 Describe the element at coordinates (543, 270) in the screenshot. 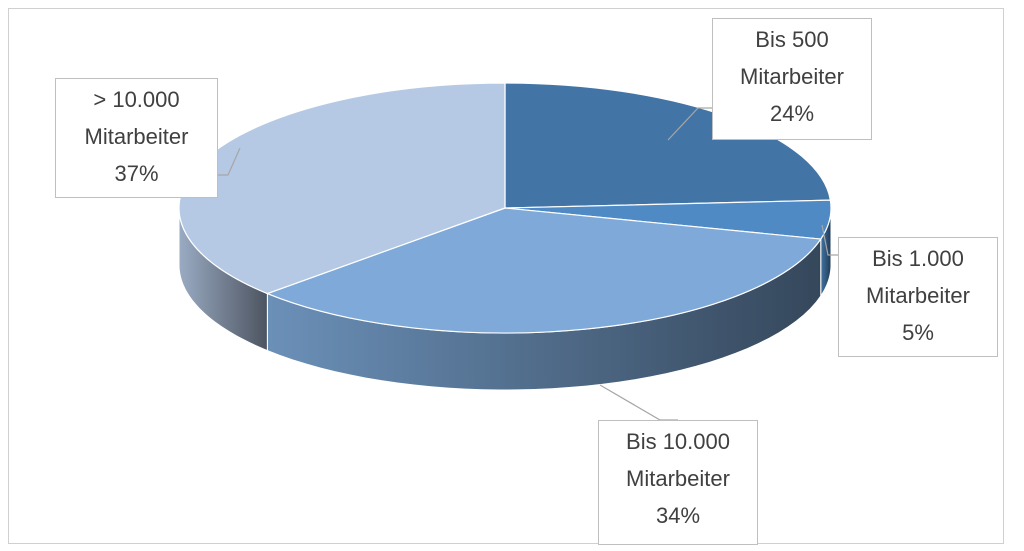

I see `slice` at that location.